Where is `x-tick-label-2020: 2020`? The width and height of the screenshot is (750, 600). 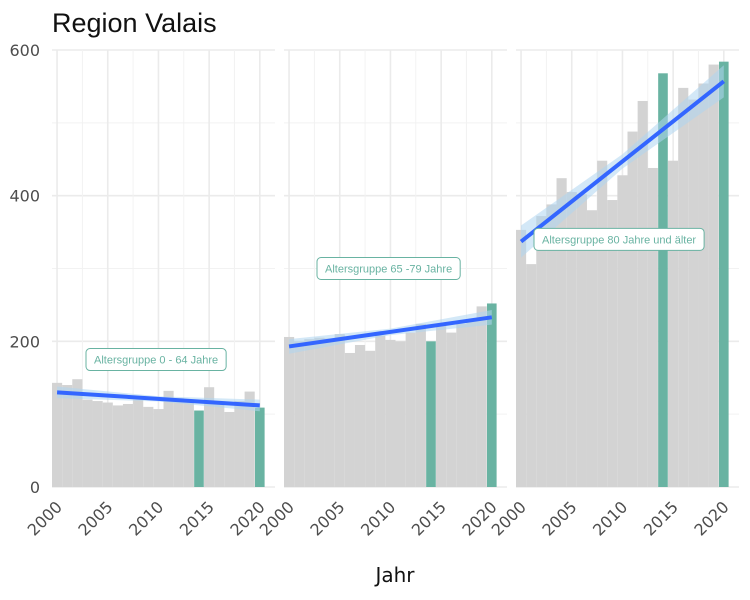
x-tick-label-2020: 2020 is located at coordinates (711, 518).